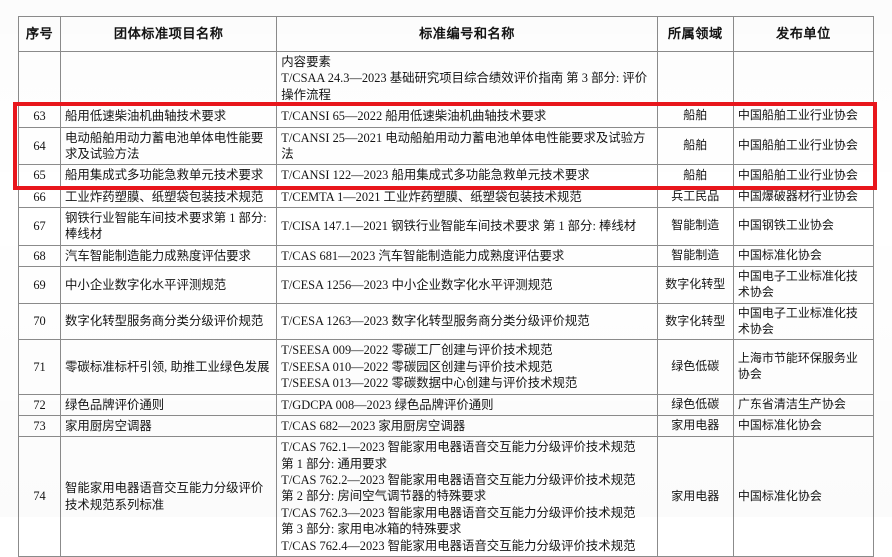 The width and height of the screenshot is (892, 557). What do you see at coordinates (803, 34) in the screenshot?
I see `column-header-org: 发布单位` at bounding box center [803, 34].